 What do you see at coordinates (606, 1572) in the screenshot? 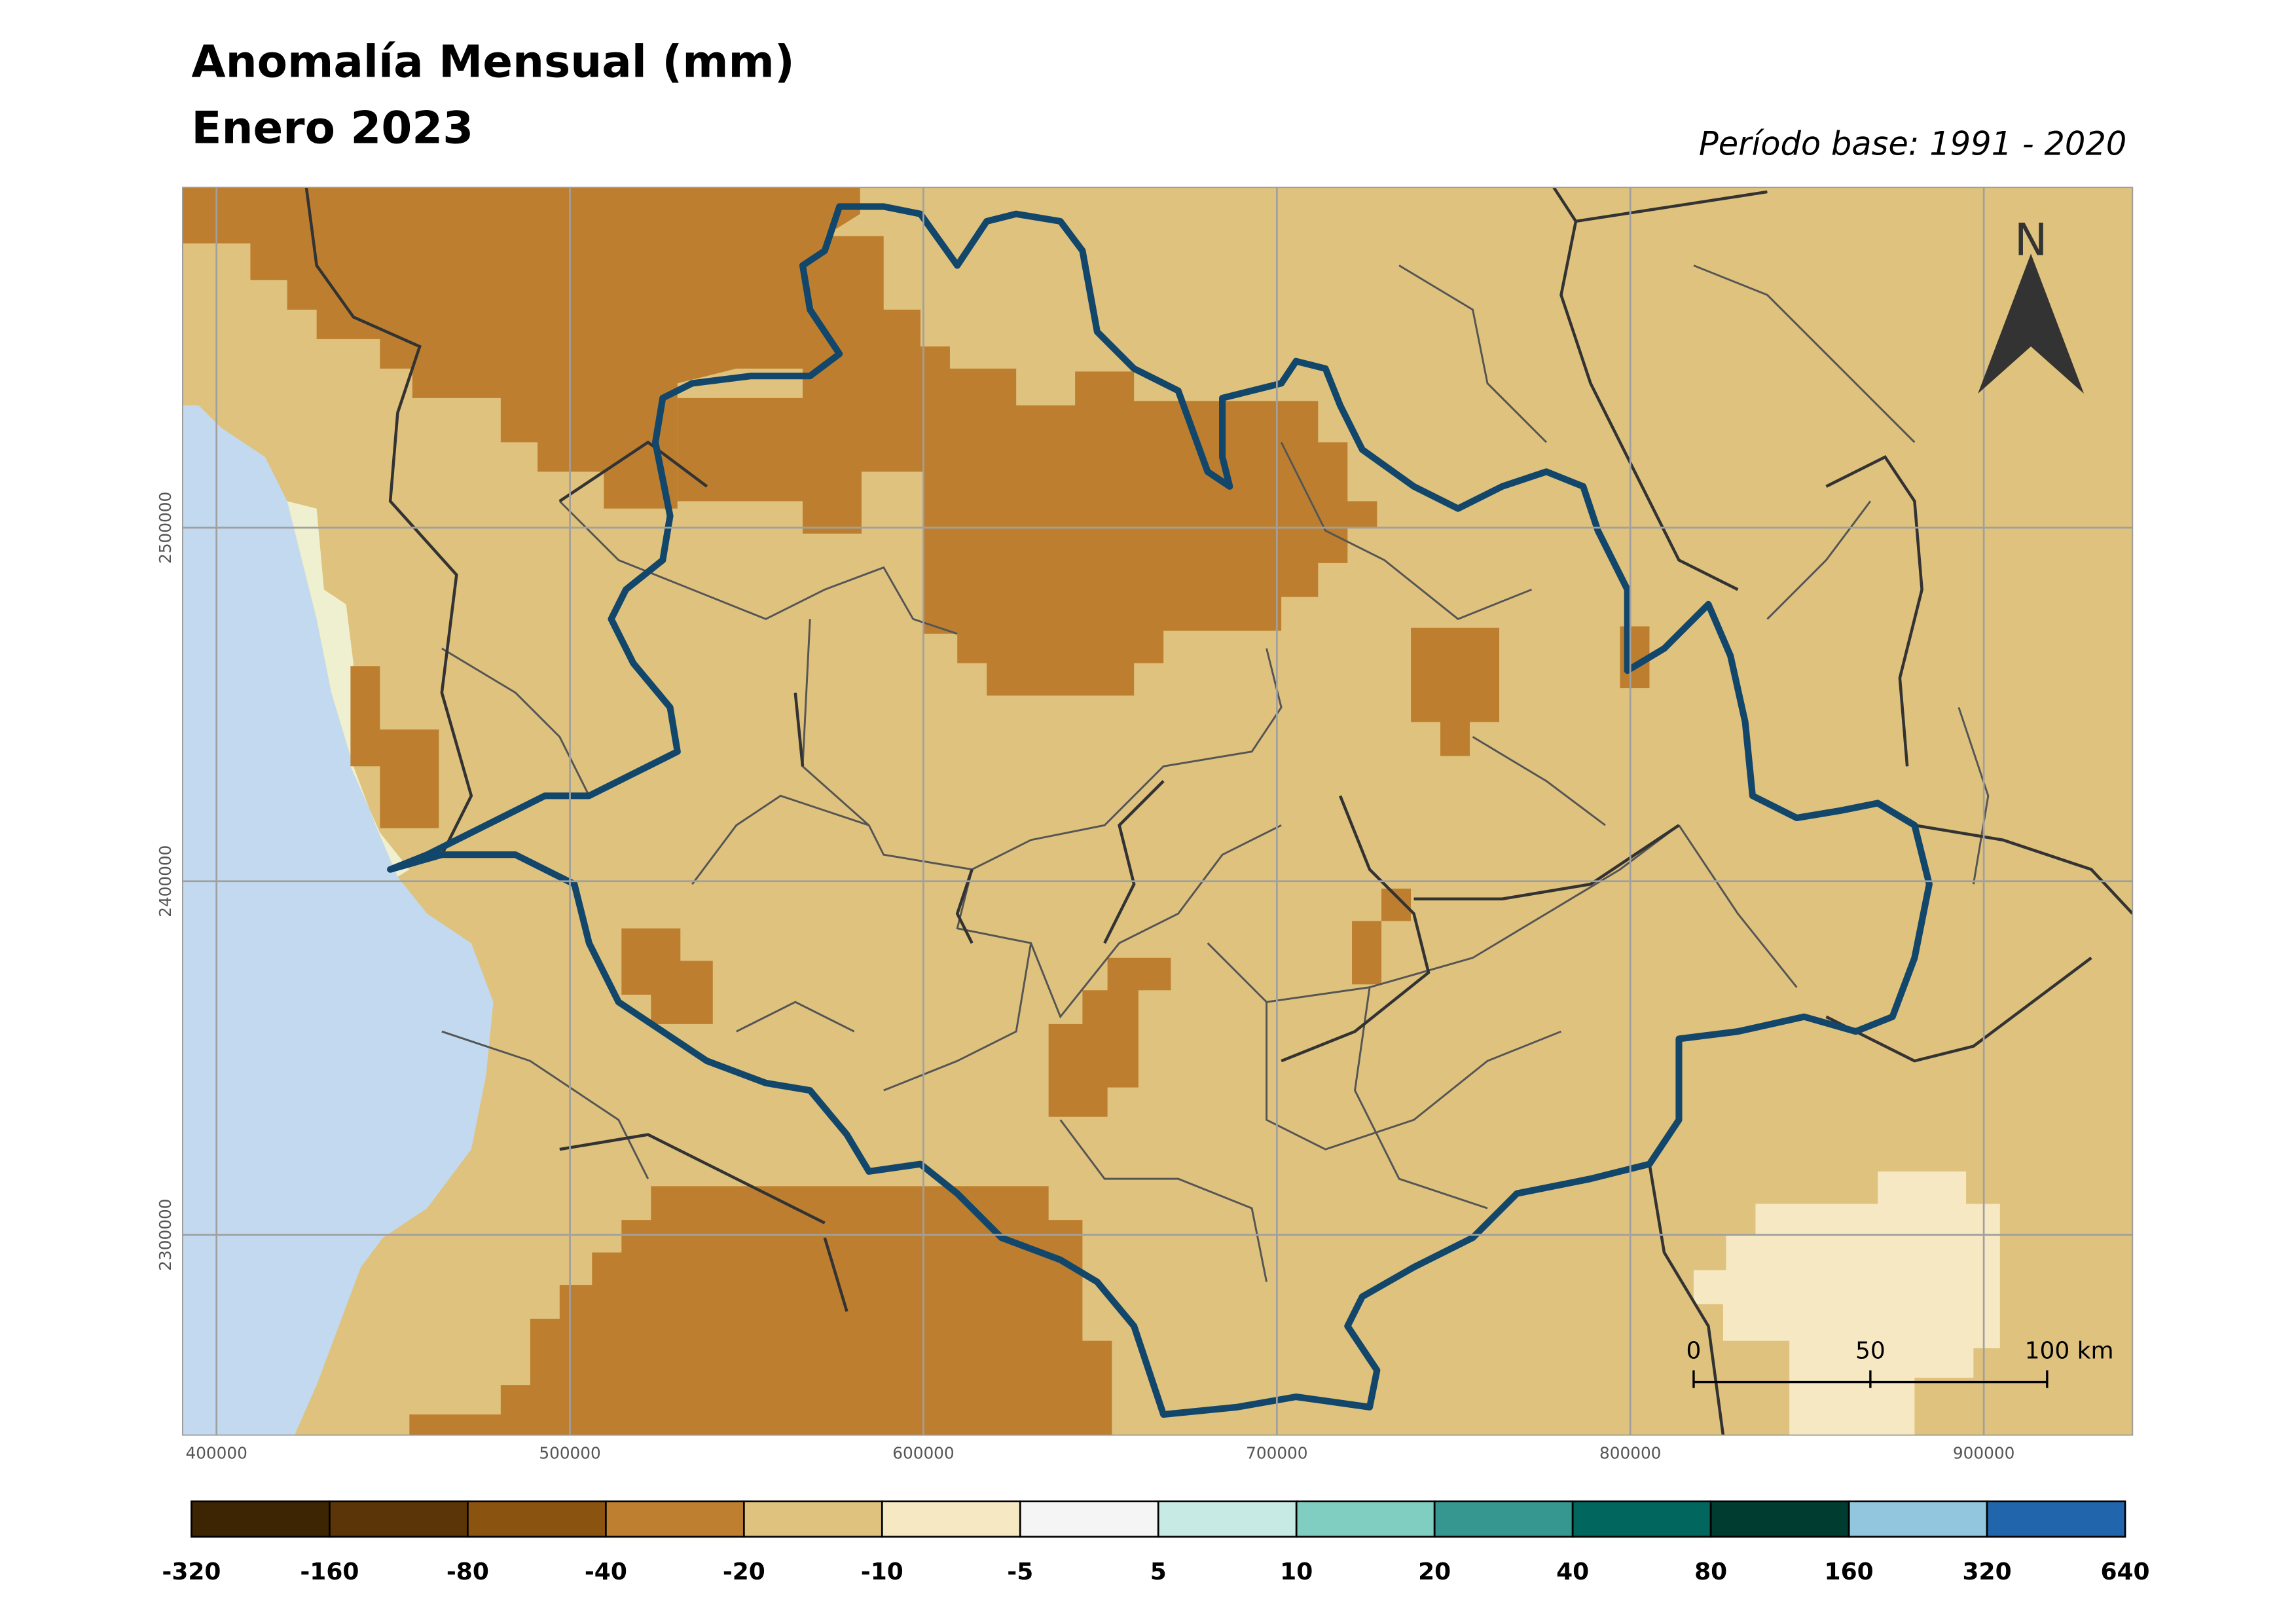
I see `legend-label: -40` at bounding box center [606, 1572].